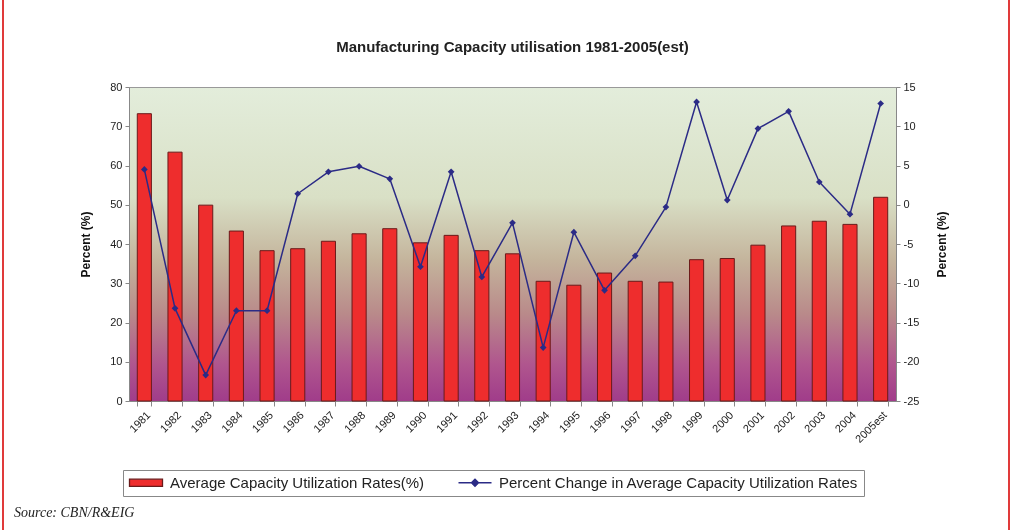 Image resolution: width=1014 pixels, height=530 pixels. I want to click on y-tick-label: 60, so click(116, 165).